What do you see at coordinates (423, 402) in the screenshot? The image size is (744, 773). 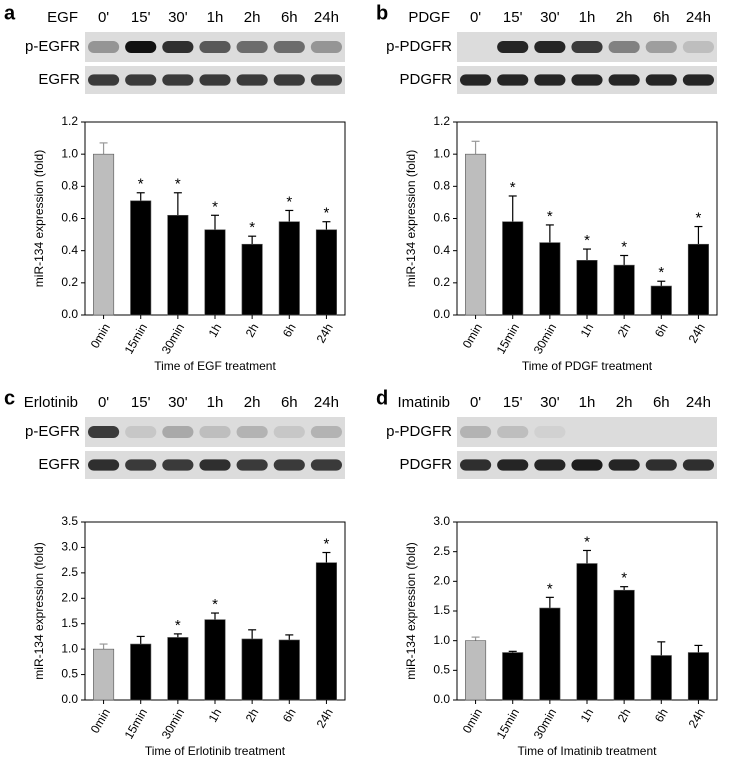 I see `treatment-label: Imatinib` at bounding box center [423, 402].